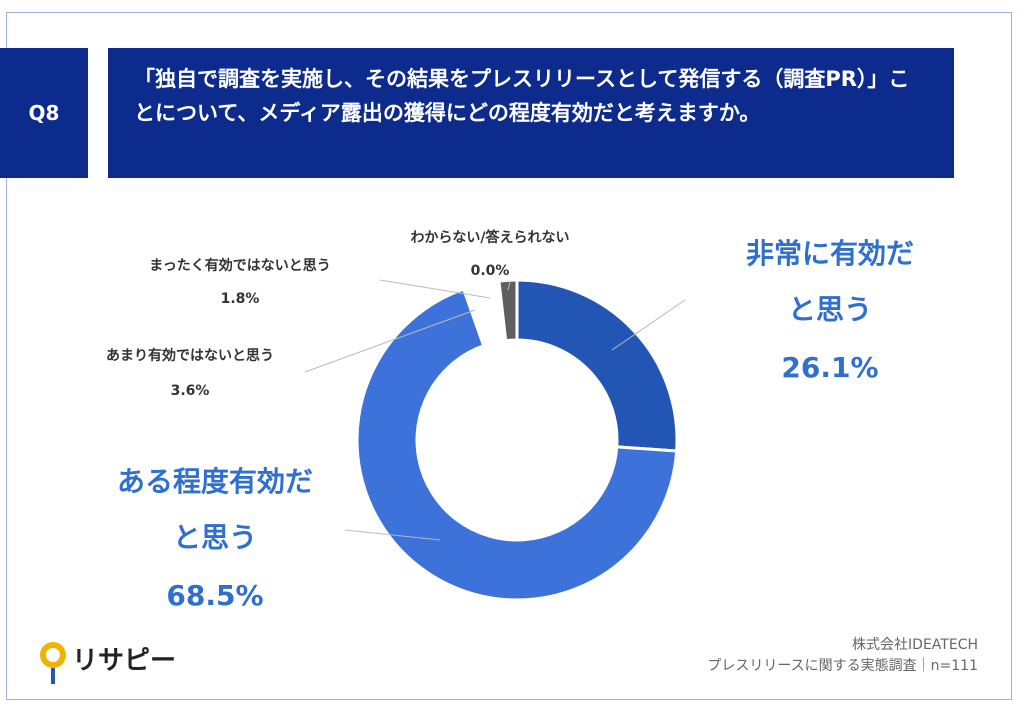  I want to click on category-label: ある程度有効だと思う, so click(214, 509).